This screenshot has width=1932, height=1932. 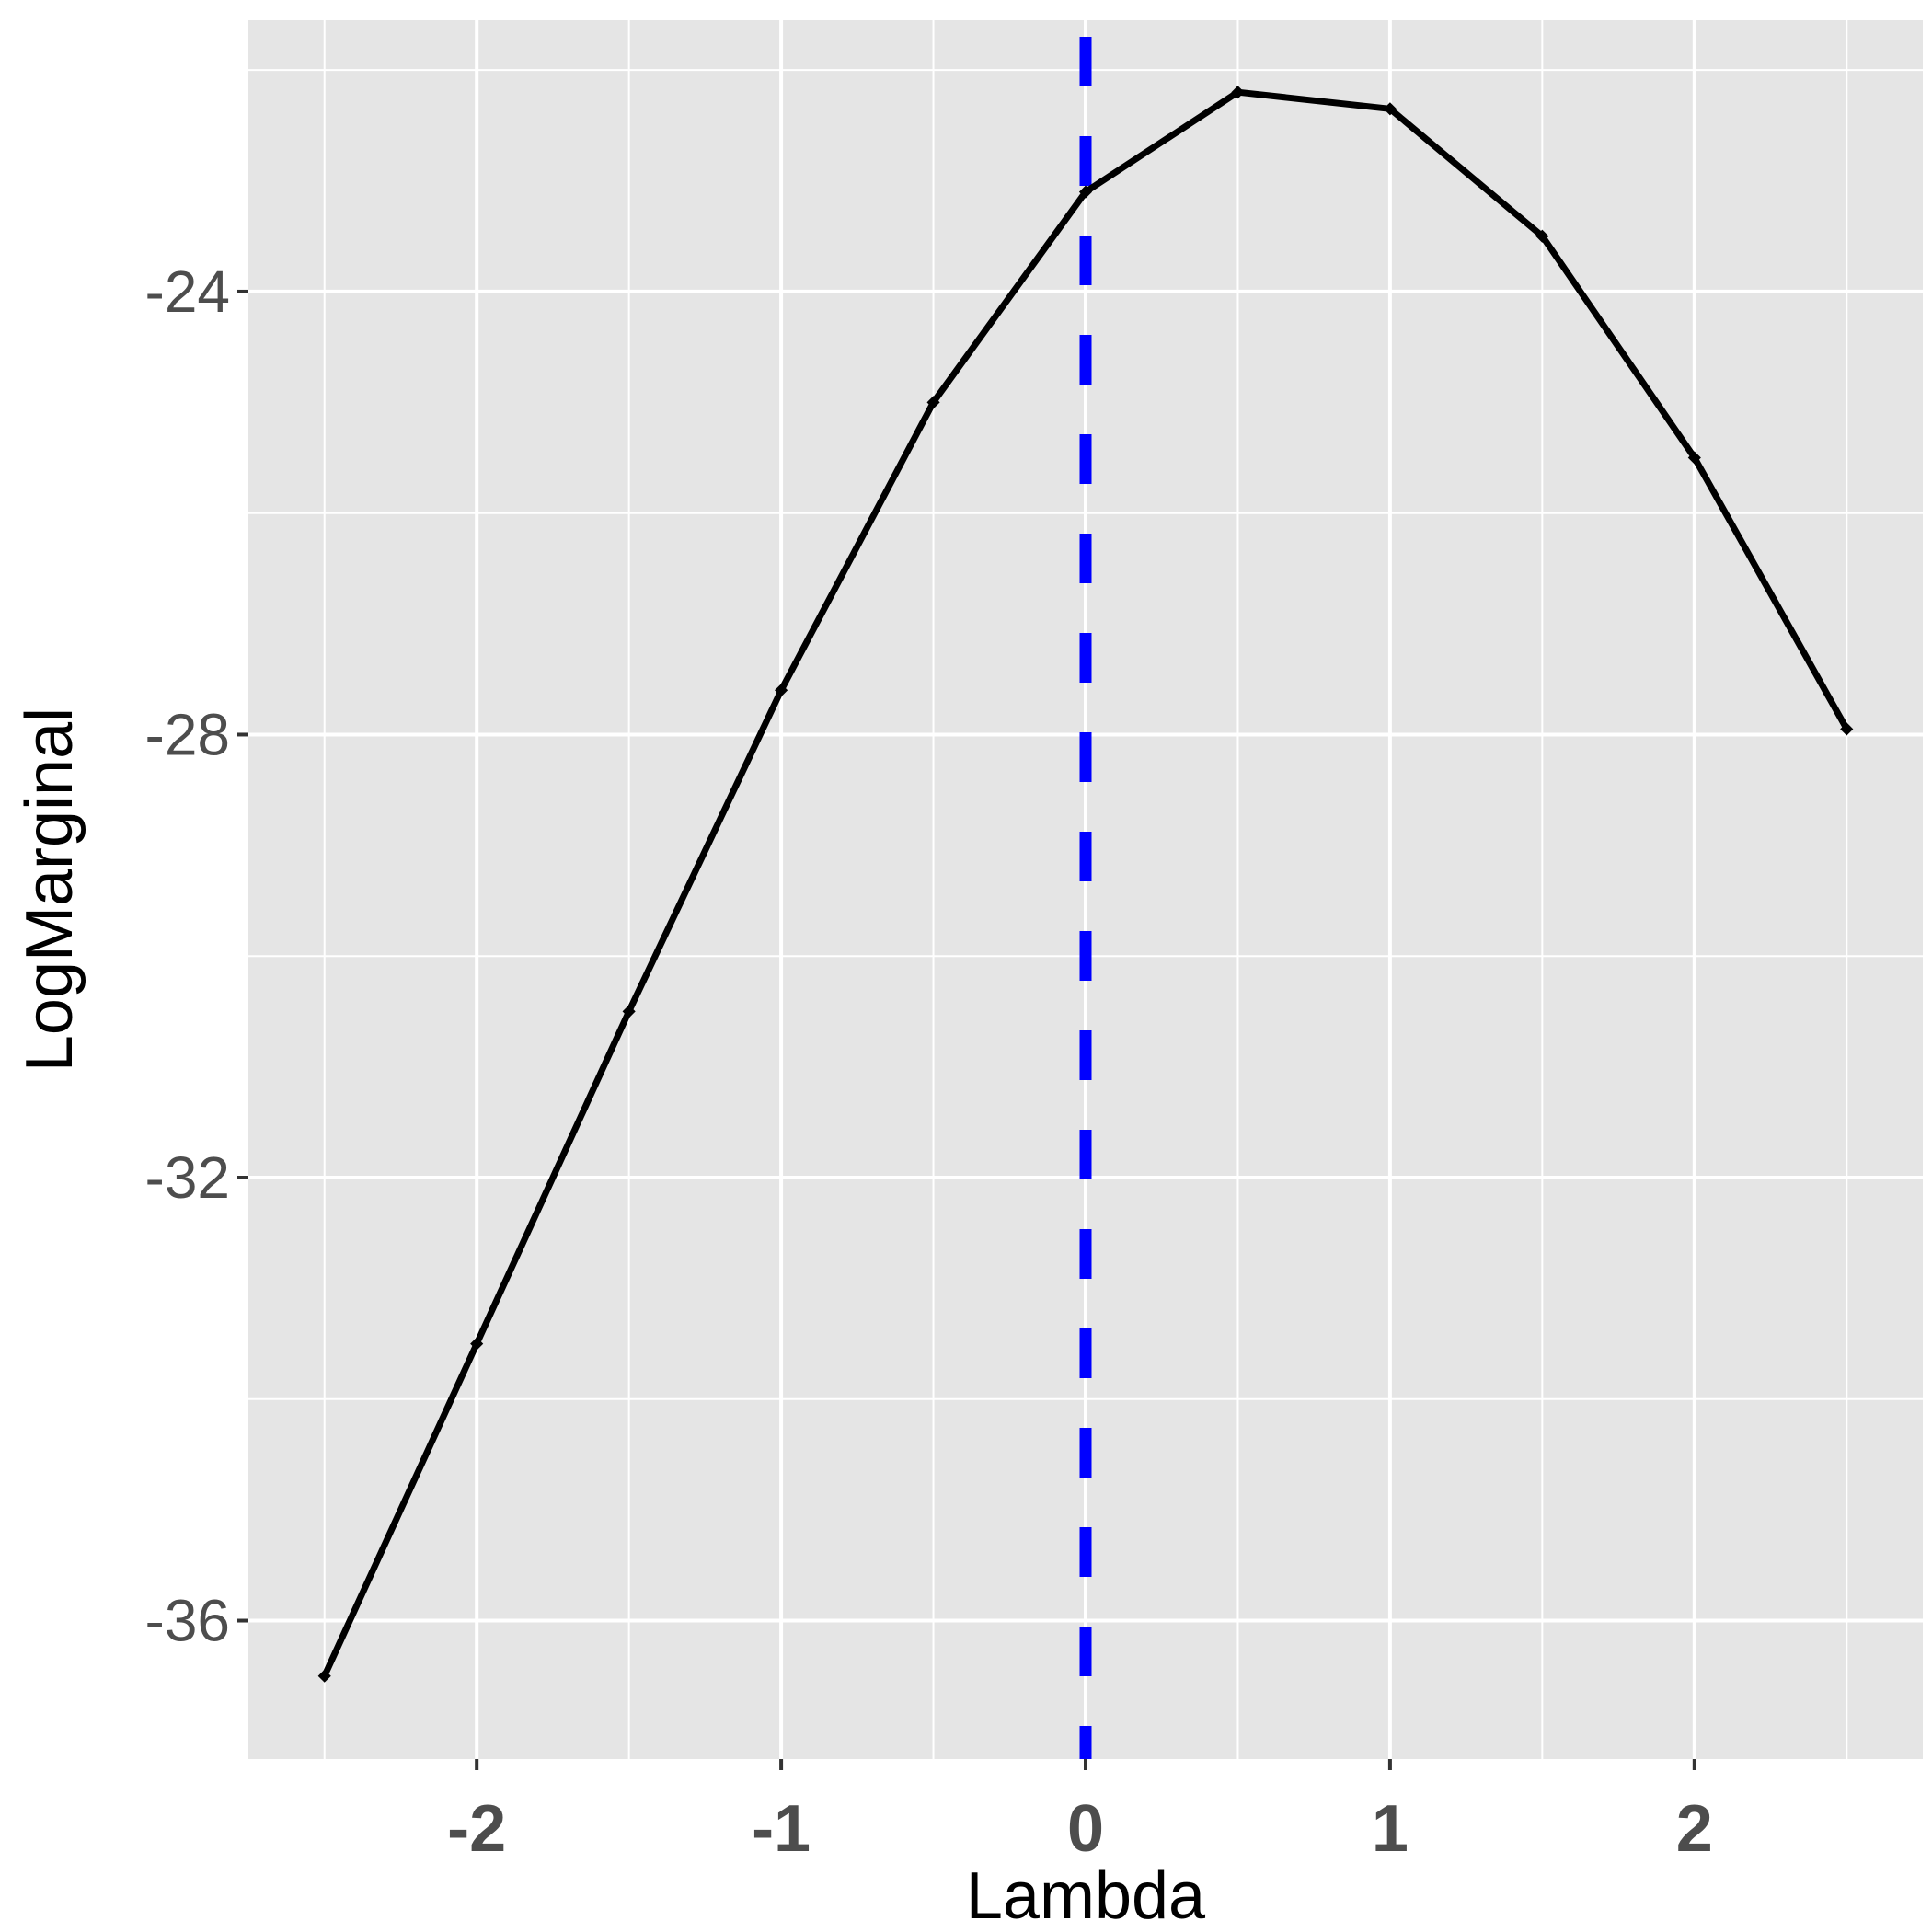 What do you see at coordinates (1390, 1829) in the screenshot?
I see `x-tick-label: 1` at bounding box center [1390, 1829].